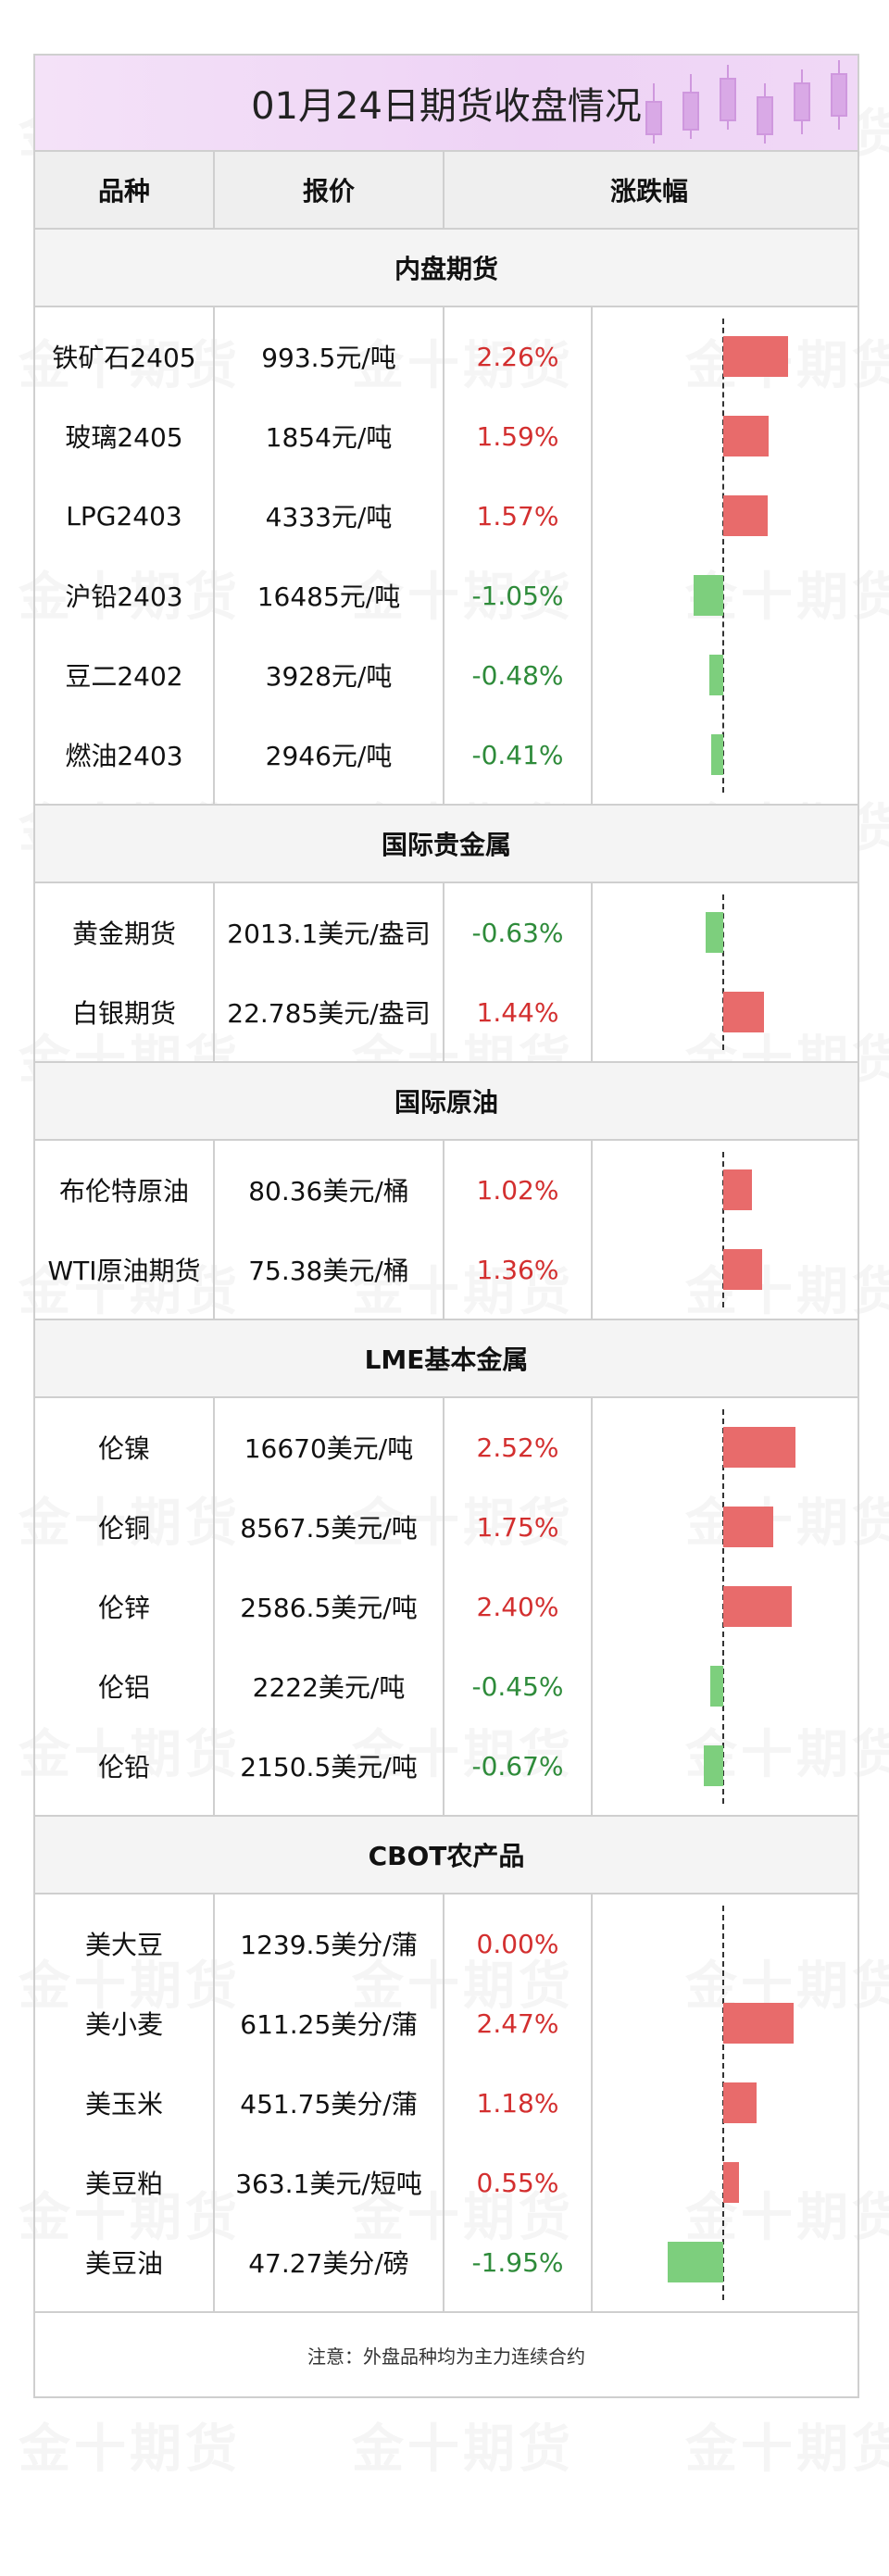 This screenshot has height=2576, width=889. What do you see at coordinates (517, 1944) in the screenshot?
I see `change-value: 0.00%` at bounding box center [517, 1944].